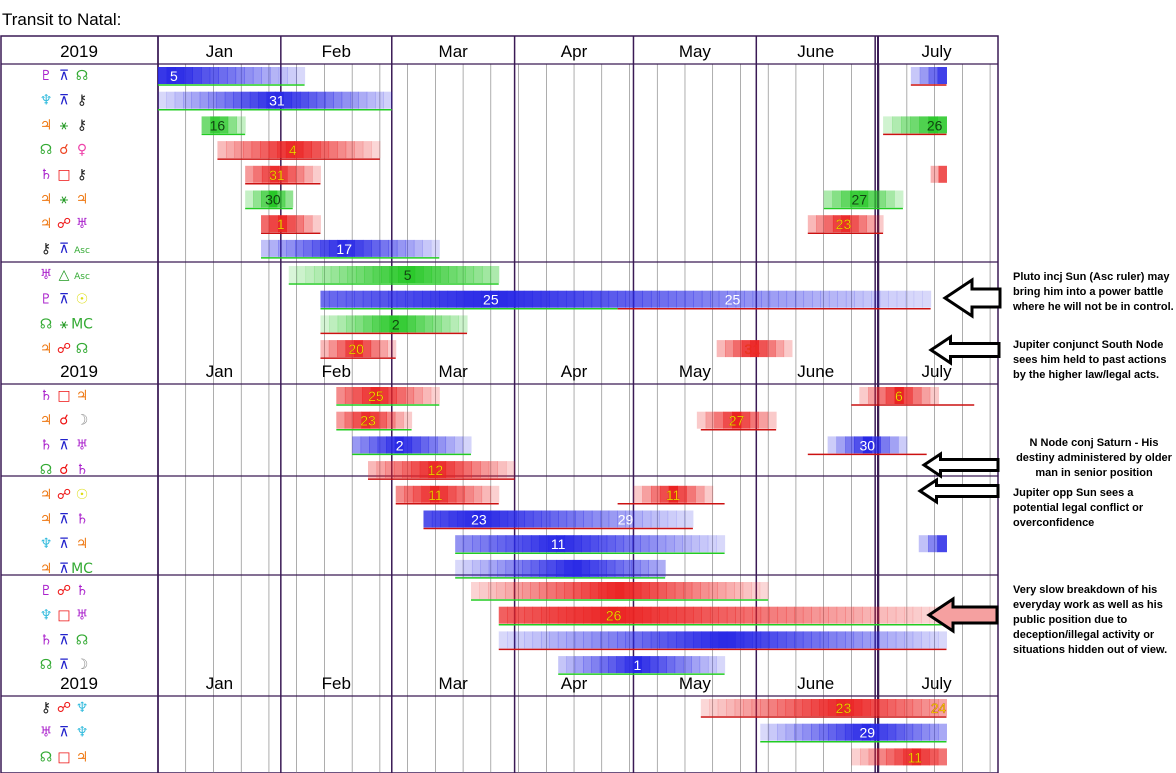 This screenshot has height=773, width=1176. I want to click on peak-day-label: 24, so click(939, 708).